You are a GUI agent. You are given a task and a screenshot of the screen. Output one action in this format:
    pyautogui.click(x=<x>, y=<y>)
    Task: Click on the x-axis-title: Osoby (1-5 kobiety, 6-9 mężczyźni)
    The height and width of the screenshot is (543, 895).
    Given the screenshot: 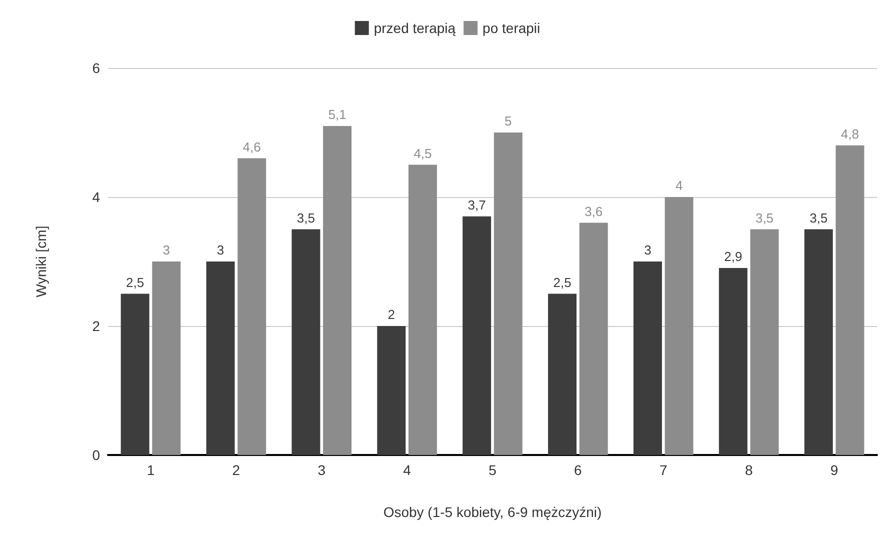 What is the action you would take?
    pyautogui.click(x=492, y=512)
    